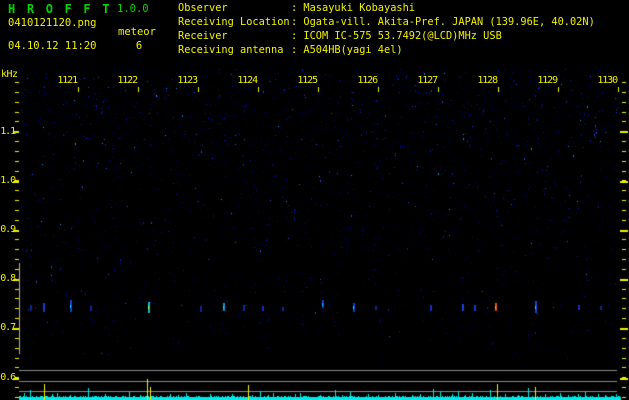 The height and width of the screenshot is (400, 629). Describe the element at coordinates (8, 180) in the screenshot. I see `freq-tick-label: 1.0` at that location.